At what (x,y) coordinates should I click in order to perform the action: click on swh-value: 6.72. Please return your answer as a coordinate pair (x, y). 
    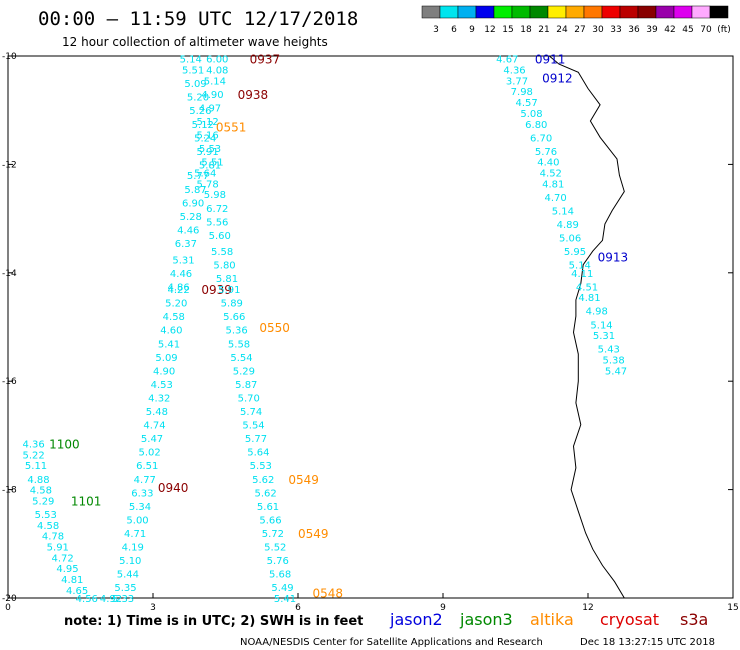
    Looking at the image, I should click on (217, 209).